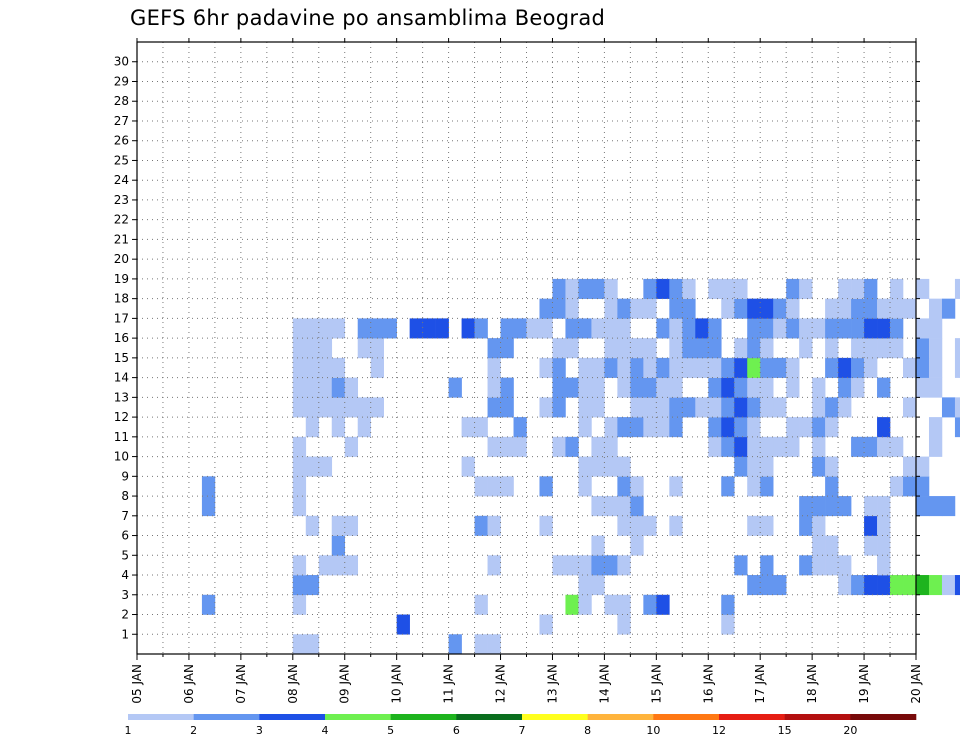 The image size is (960, 742). What do you see at coordinates (752, 717) in the screenshot?
I see `legend-swatch` at bounding box center [752, 717].